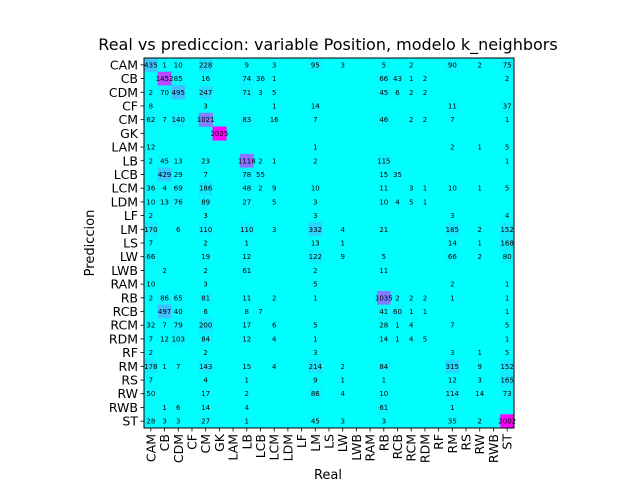  Describe the element at coordinates (205, 257) in the screenshot. I see `cell-value-label: 19` at that location.